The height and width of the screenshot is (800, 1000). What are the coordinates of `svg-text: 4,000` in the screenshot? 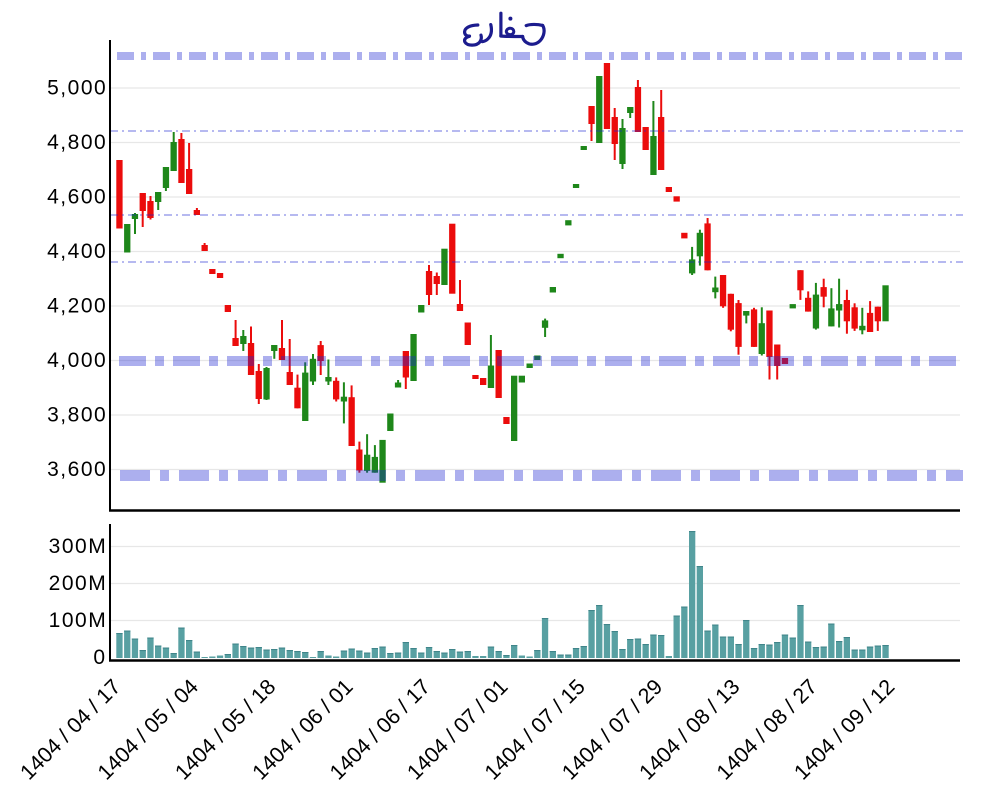 It's located at (77, 360).